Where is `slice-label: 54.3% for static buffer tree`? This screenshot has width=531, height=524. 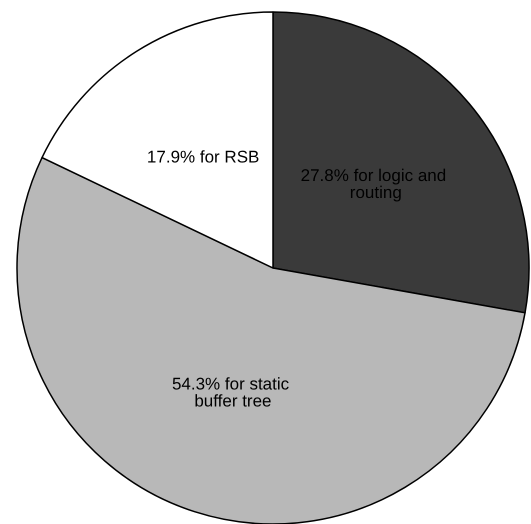
slice-label: 54.3% for static buffer tree is located at coordinates (233, 392).